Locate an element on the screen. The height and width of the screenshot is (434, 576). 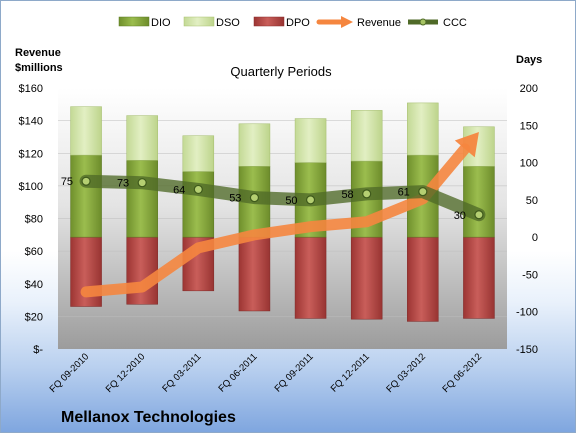
legend-arrowhead-revenue is located at coordinates (347, 22).